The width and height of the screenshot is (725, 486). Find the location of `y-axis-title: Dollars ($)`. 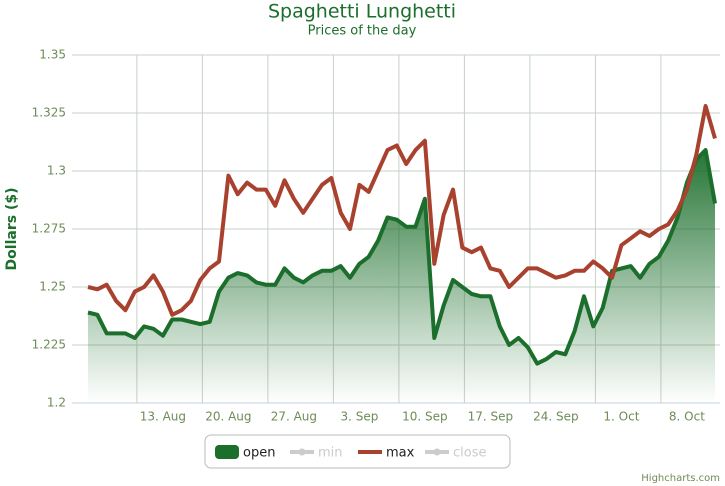

y-axis-title: Dollars ($) is located at coordinates (12, 229).